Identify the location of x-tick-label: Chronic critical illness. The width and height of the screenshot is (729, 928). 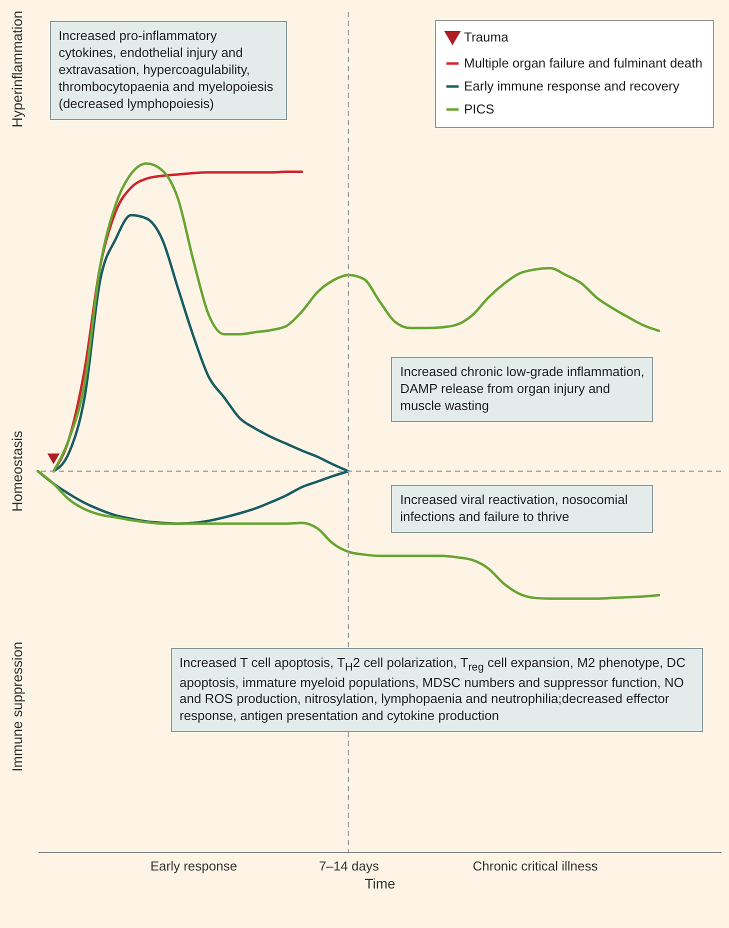
(535, 866).